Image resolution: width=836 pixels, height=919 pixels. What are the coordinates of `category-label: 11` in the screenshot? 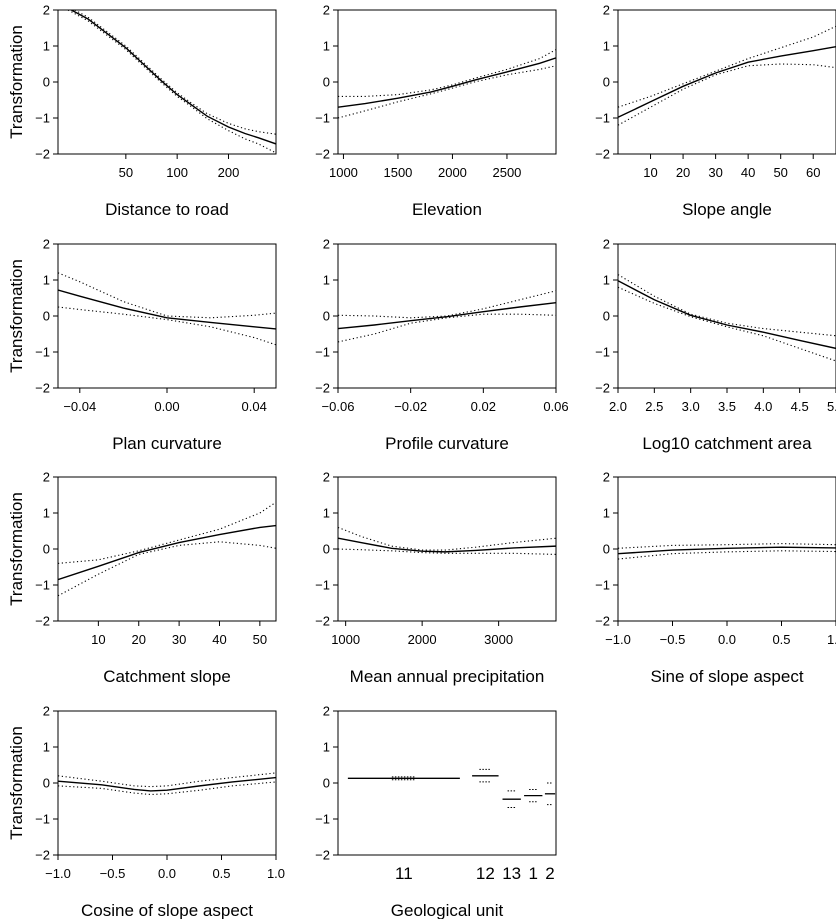 It's located at (404, 873).